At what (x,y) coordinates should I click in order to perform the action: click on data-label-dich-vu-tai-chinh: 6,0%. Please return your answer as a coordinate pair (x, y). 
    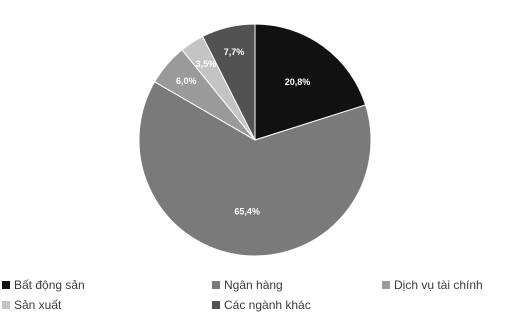
    Looking at the image, I should click on (186, 81).